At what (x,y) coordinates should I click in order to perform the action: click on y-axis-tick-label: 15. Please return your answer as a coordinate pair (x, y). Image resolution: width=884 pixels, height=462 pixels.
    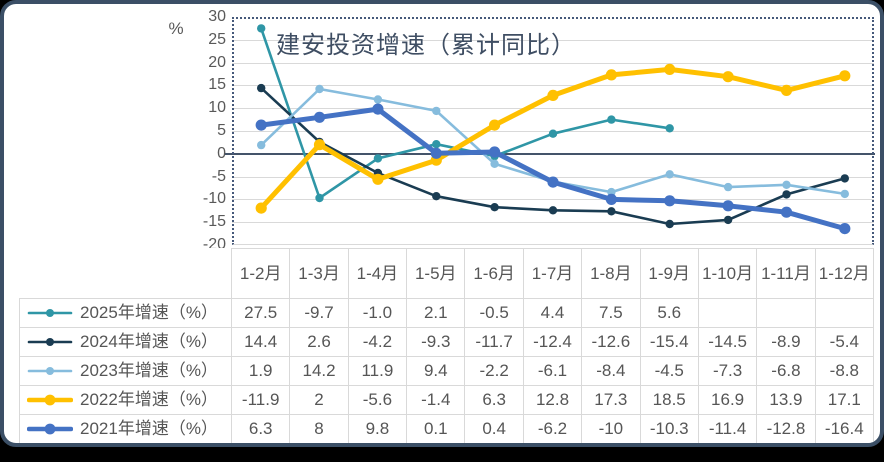
    Looking at the image, I should click on (217, 85).